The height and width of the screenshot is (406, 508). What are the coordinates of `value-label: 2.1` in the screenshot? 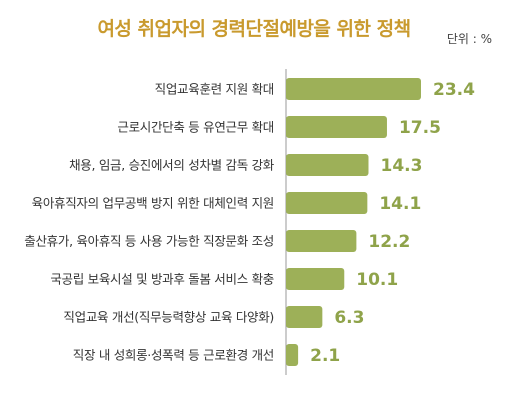 It's located at (325, 356).